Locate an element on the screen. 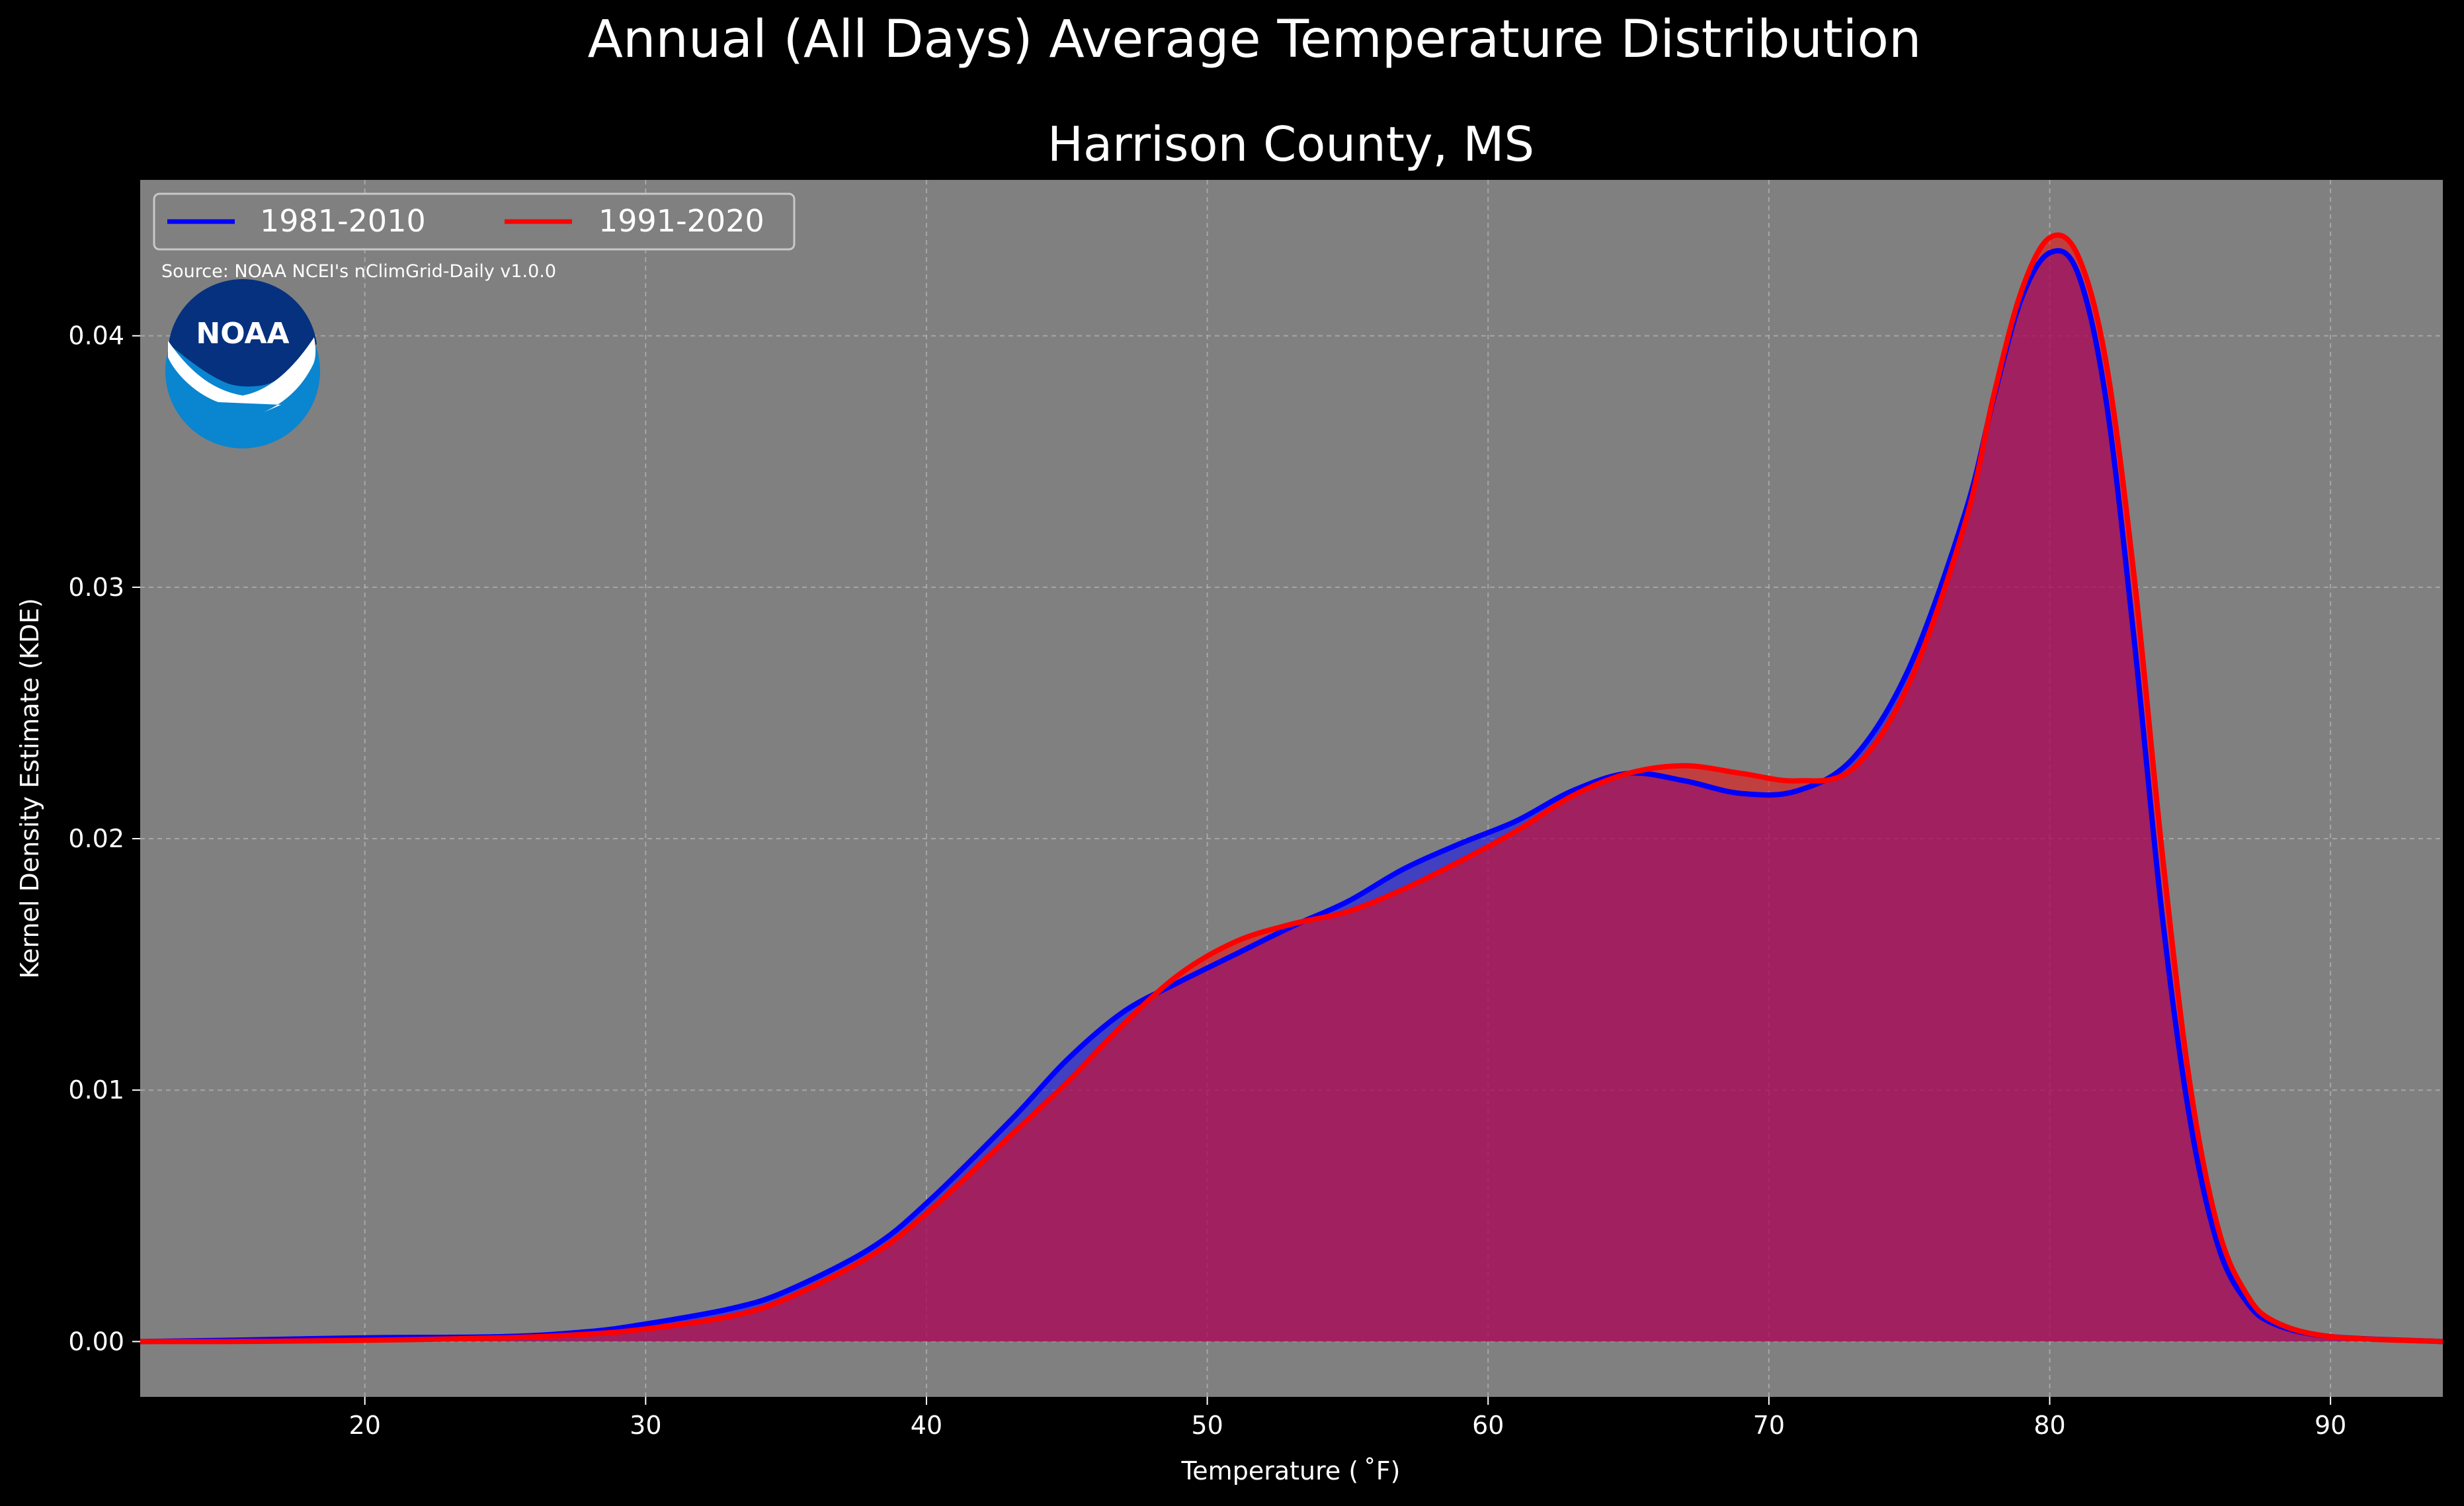  y-tick-label: 0.04 is located at coordinates (96, 336).